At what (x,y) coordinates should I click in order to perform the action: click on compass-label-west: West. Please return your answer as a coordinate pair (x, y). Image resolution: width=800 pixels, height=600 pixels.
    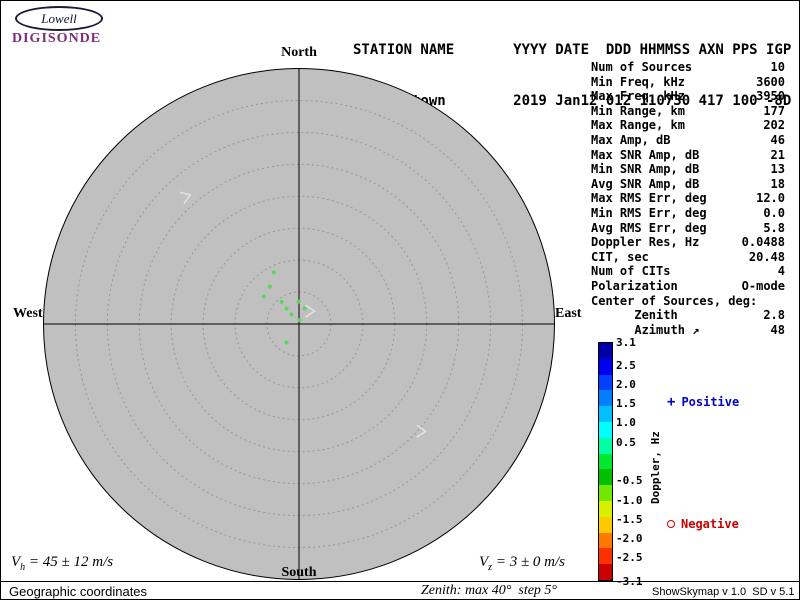
    Looking at the image, I should click on (28, 313).